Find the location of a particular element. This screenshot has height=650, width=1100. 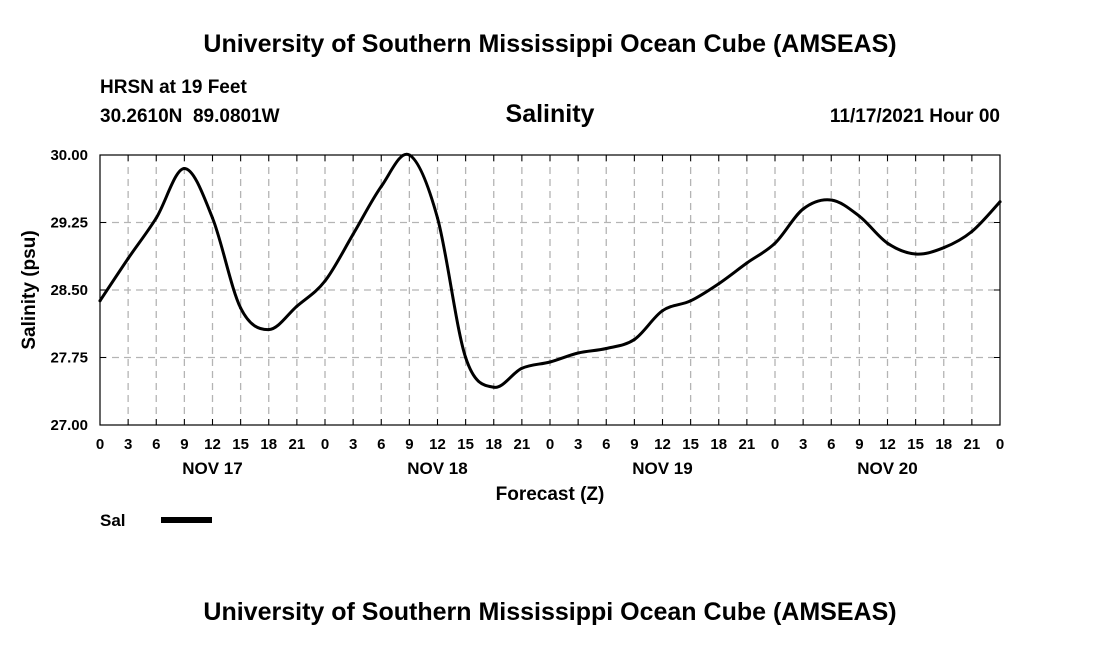

y-tick-label: 30.00 is located at coordinates (69, 155).